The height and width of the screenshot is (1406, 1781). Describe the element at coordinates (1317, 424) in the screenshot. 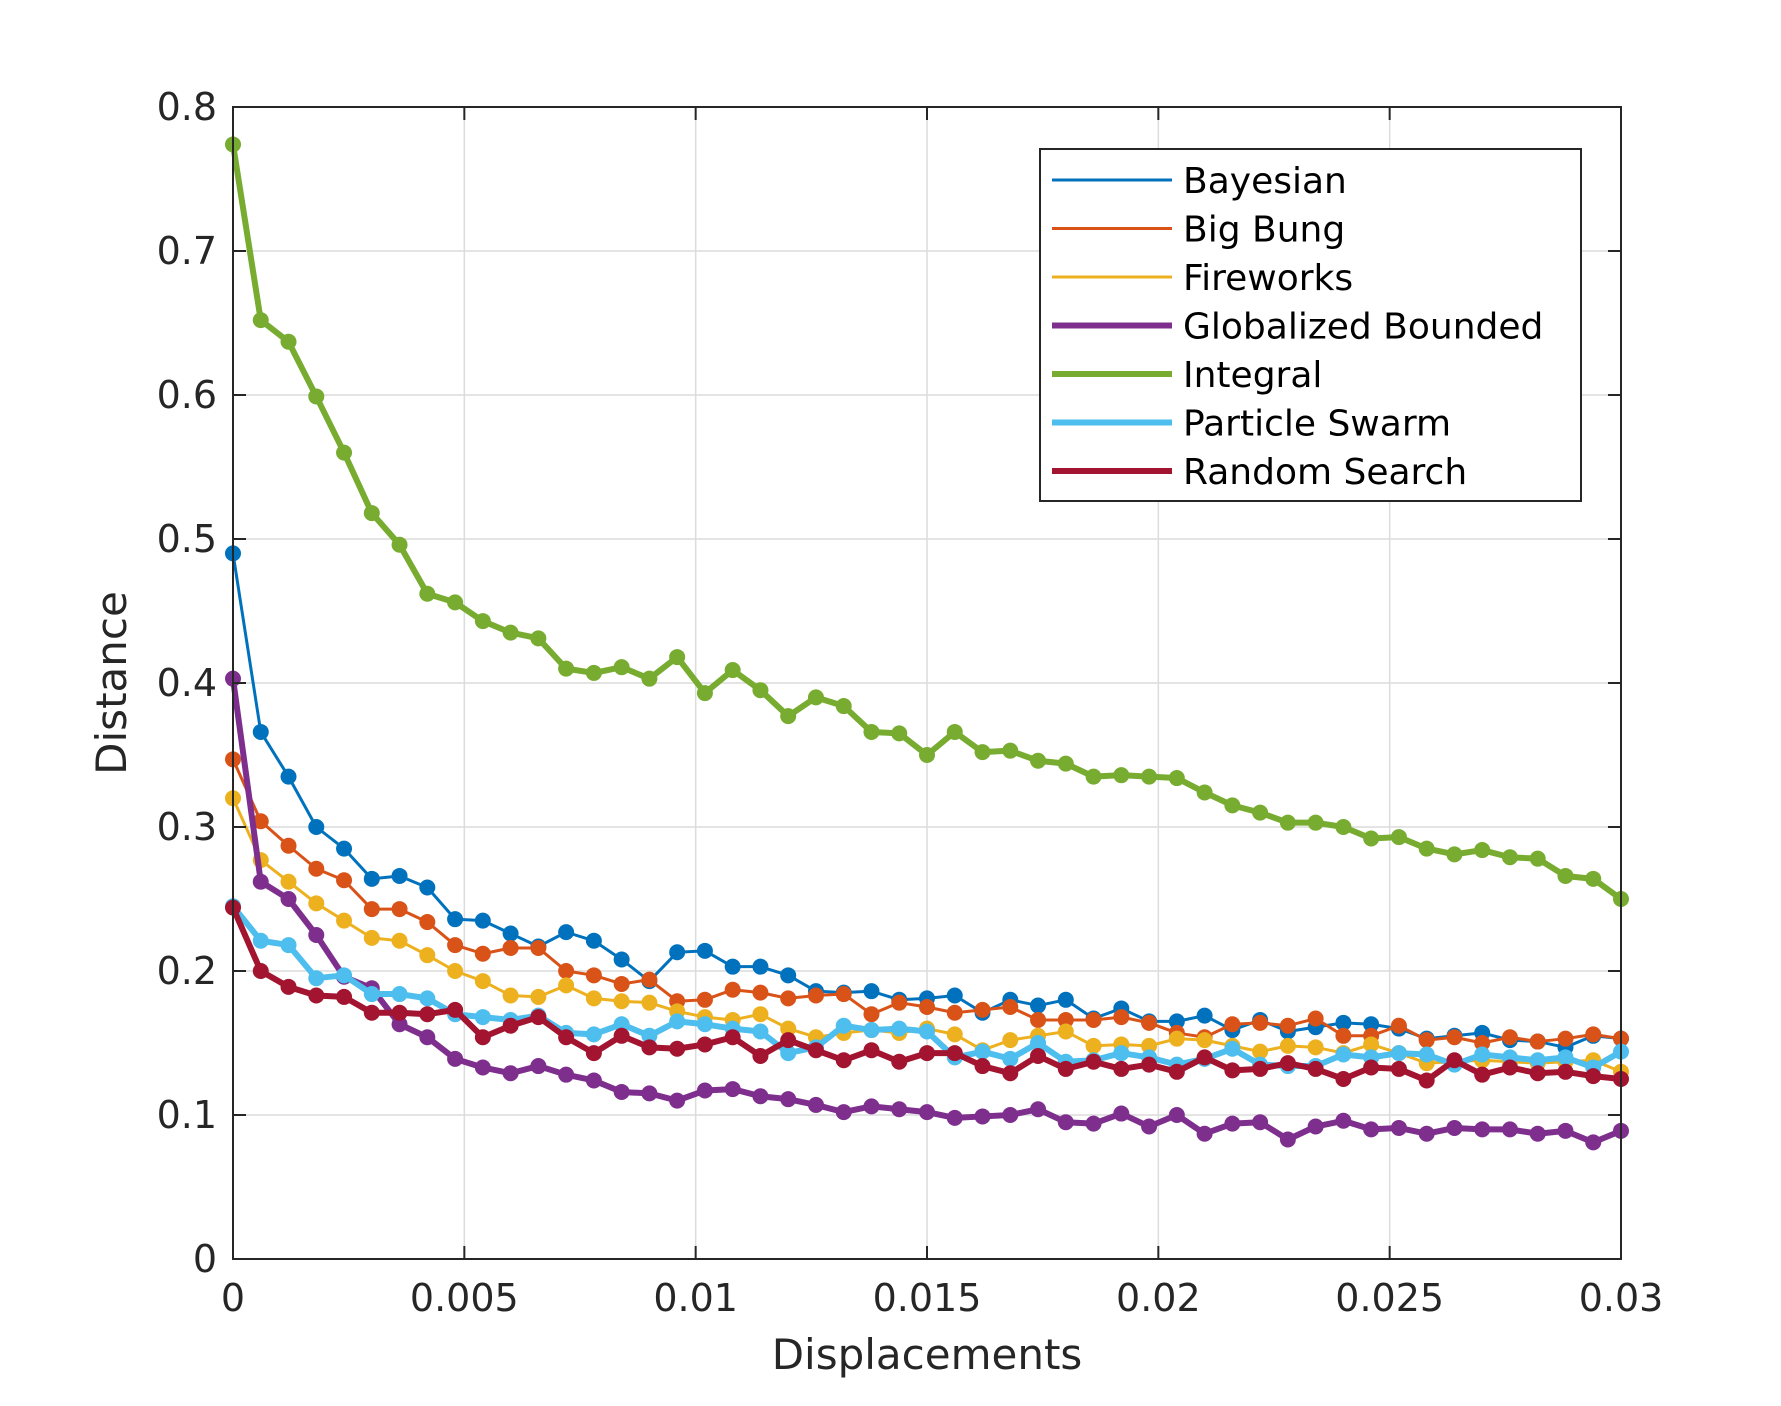

I see `legend-label-particle-swarm: Particle Swarm` at that location.